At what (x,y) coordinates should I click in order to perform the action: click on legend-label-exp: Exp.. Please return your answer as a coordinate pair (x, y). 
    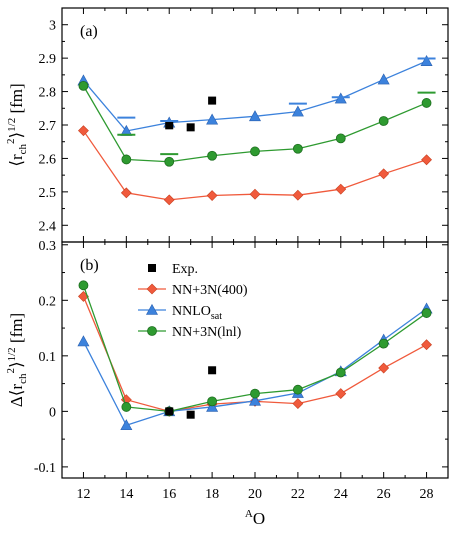
    Looking at the image, I should click on (185, 269).